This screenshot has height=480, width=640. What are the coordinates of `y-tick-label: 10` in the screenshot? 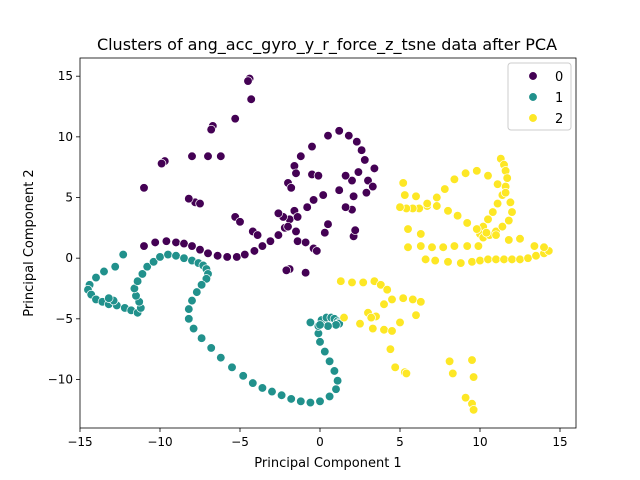 It's located at (65, 137).